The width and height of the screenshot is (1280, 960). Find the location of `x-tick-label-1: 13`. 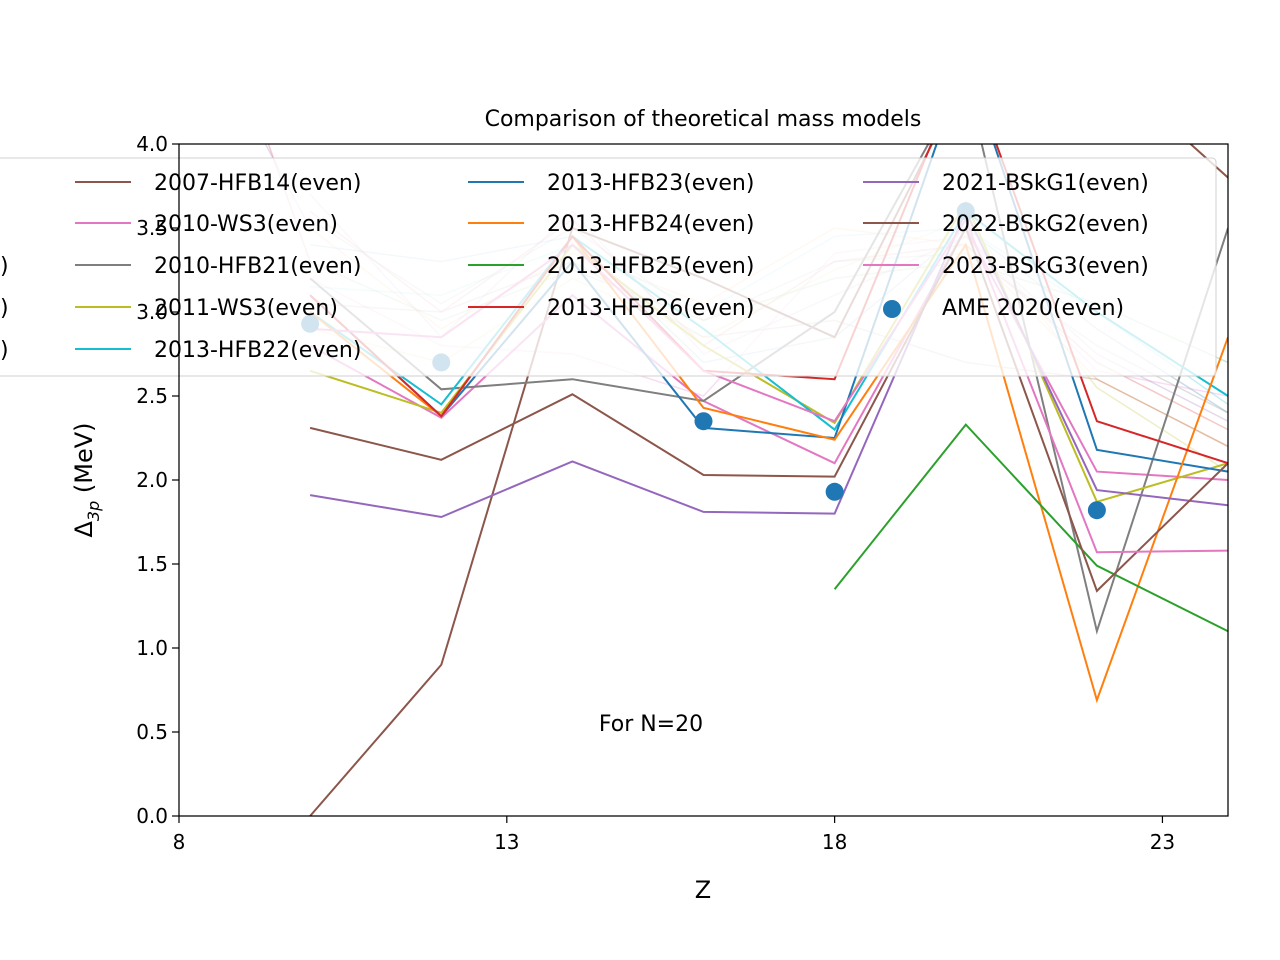

x-tick-label-1: 13 is located at coordinates (506, 842).